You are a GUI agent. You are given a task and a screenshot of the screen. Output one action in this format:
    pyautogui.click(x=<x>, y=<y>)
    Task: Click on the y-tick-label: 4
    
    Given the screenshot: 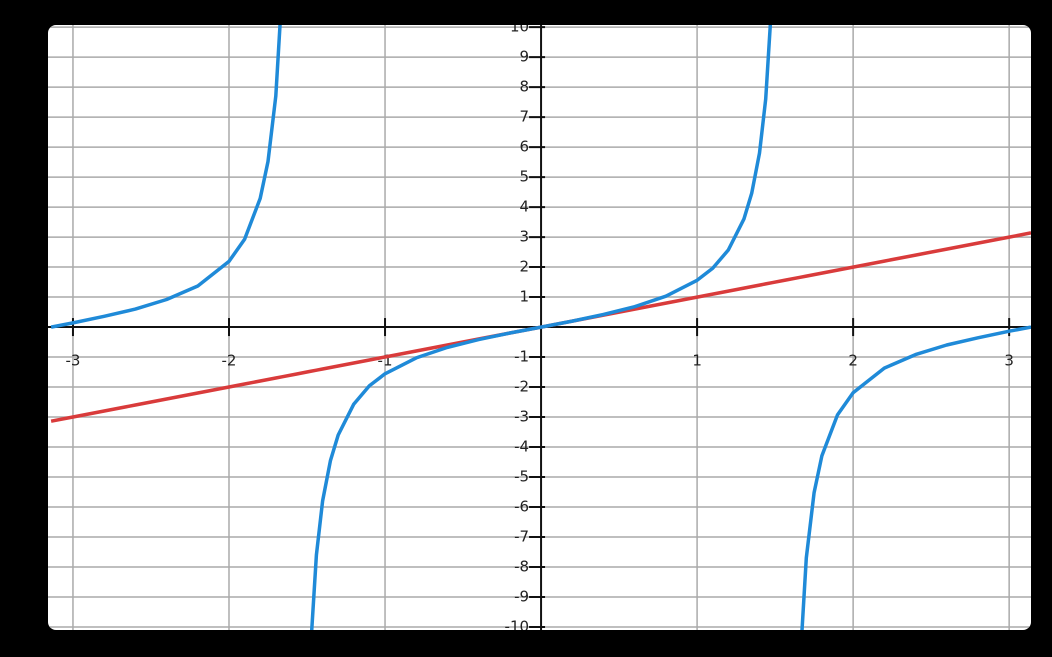 What is the action you would take?
    pyautogui.click(x=525, y=207)
    